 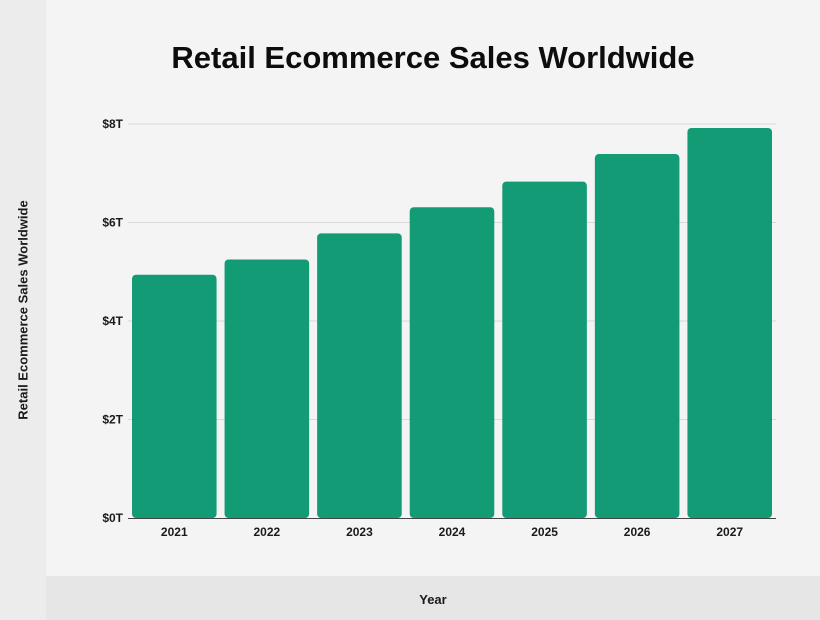 I want to click on x-tick-label: 2027, so click(x=729, y=532).